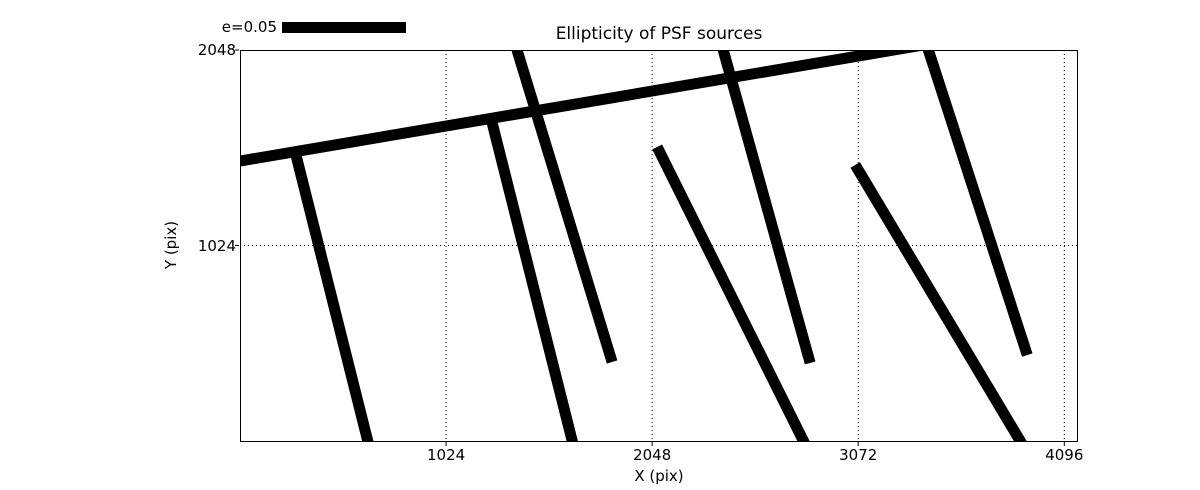  I want to click on y-tick-label: 2048, so click(216, 50).